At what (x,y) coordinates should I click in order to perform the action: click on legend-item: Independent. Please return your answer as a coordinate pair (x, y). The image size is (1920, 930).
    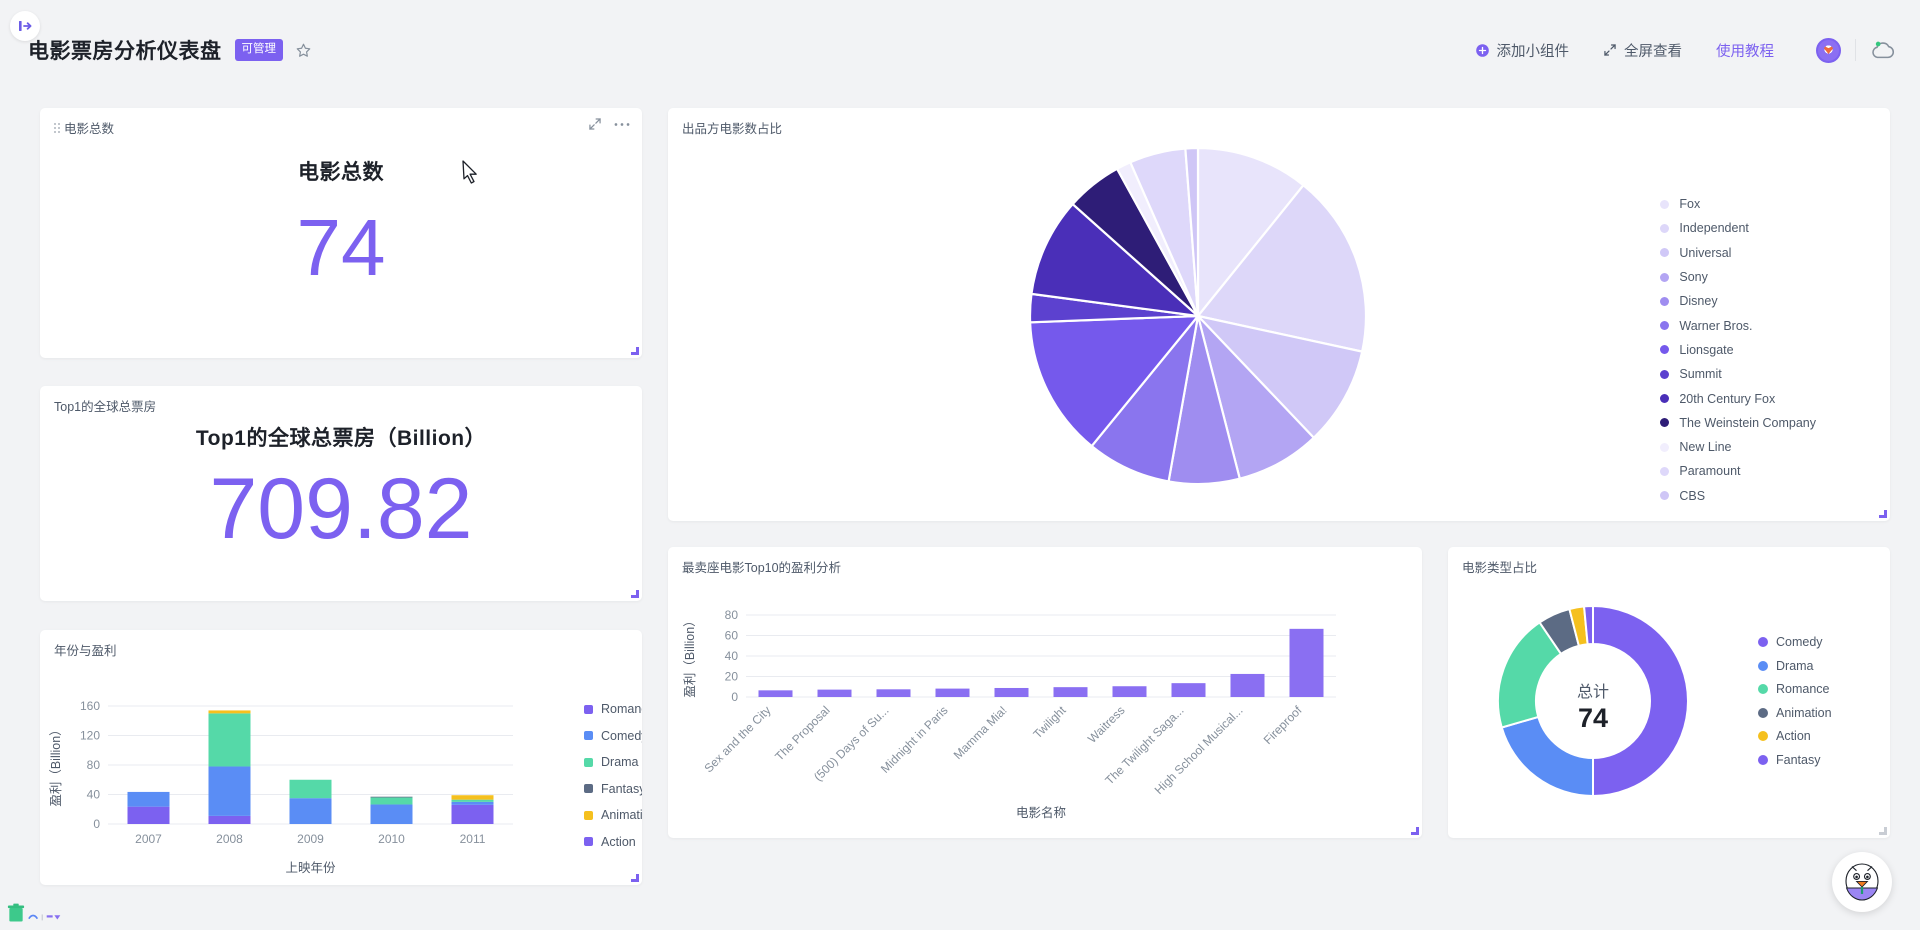
    Looking at the image, I should click on (1738, 228).